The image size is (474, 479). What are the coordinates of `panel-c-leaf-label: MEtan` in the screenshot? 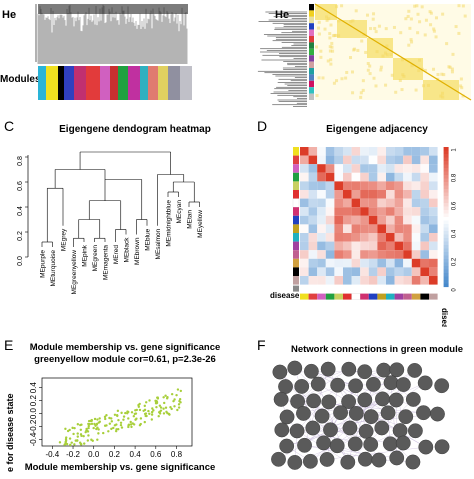 It's located at (190, 219).